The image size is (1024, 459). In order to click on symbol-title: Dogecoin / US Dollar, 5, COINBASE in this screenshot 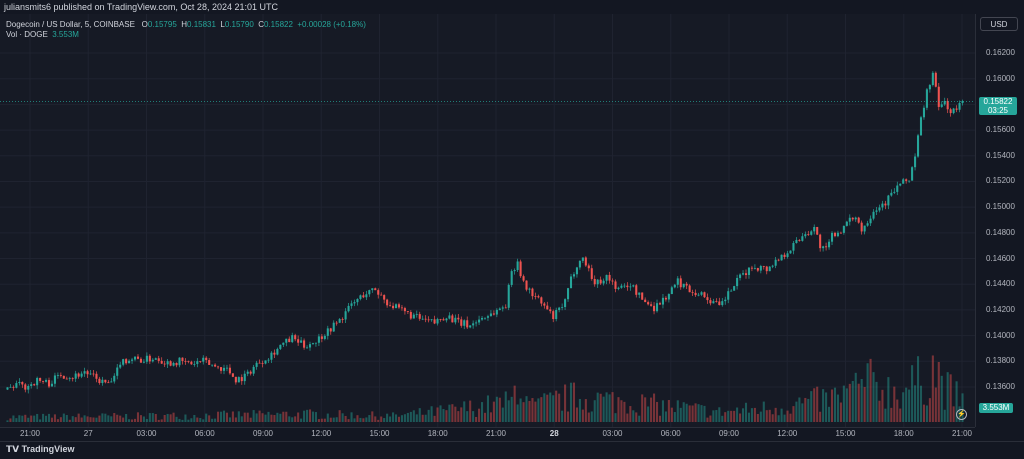, I will do `click(70, 24)`.